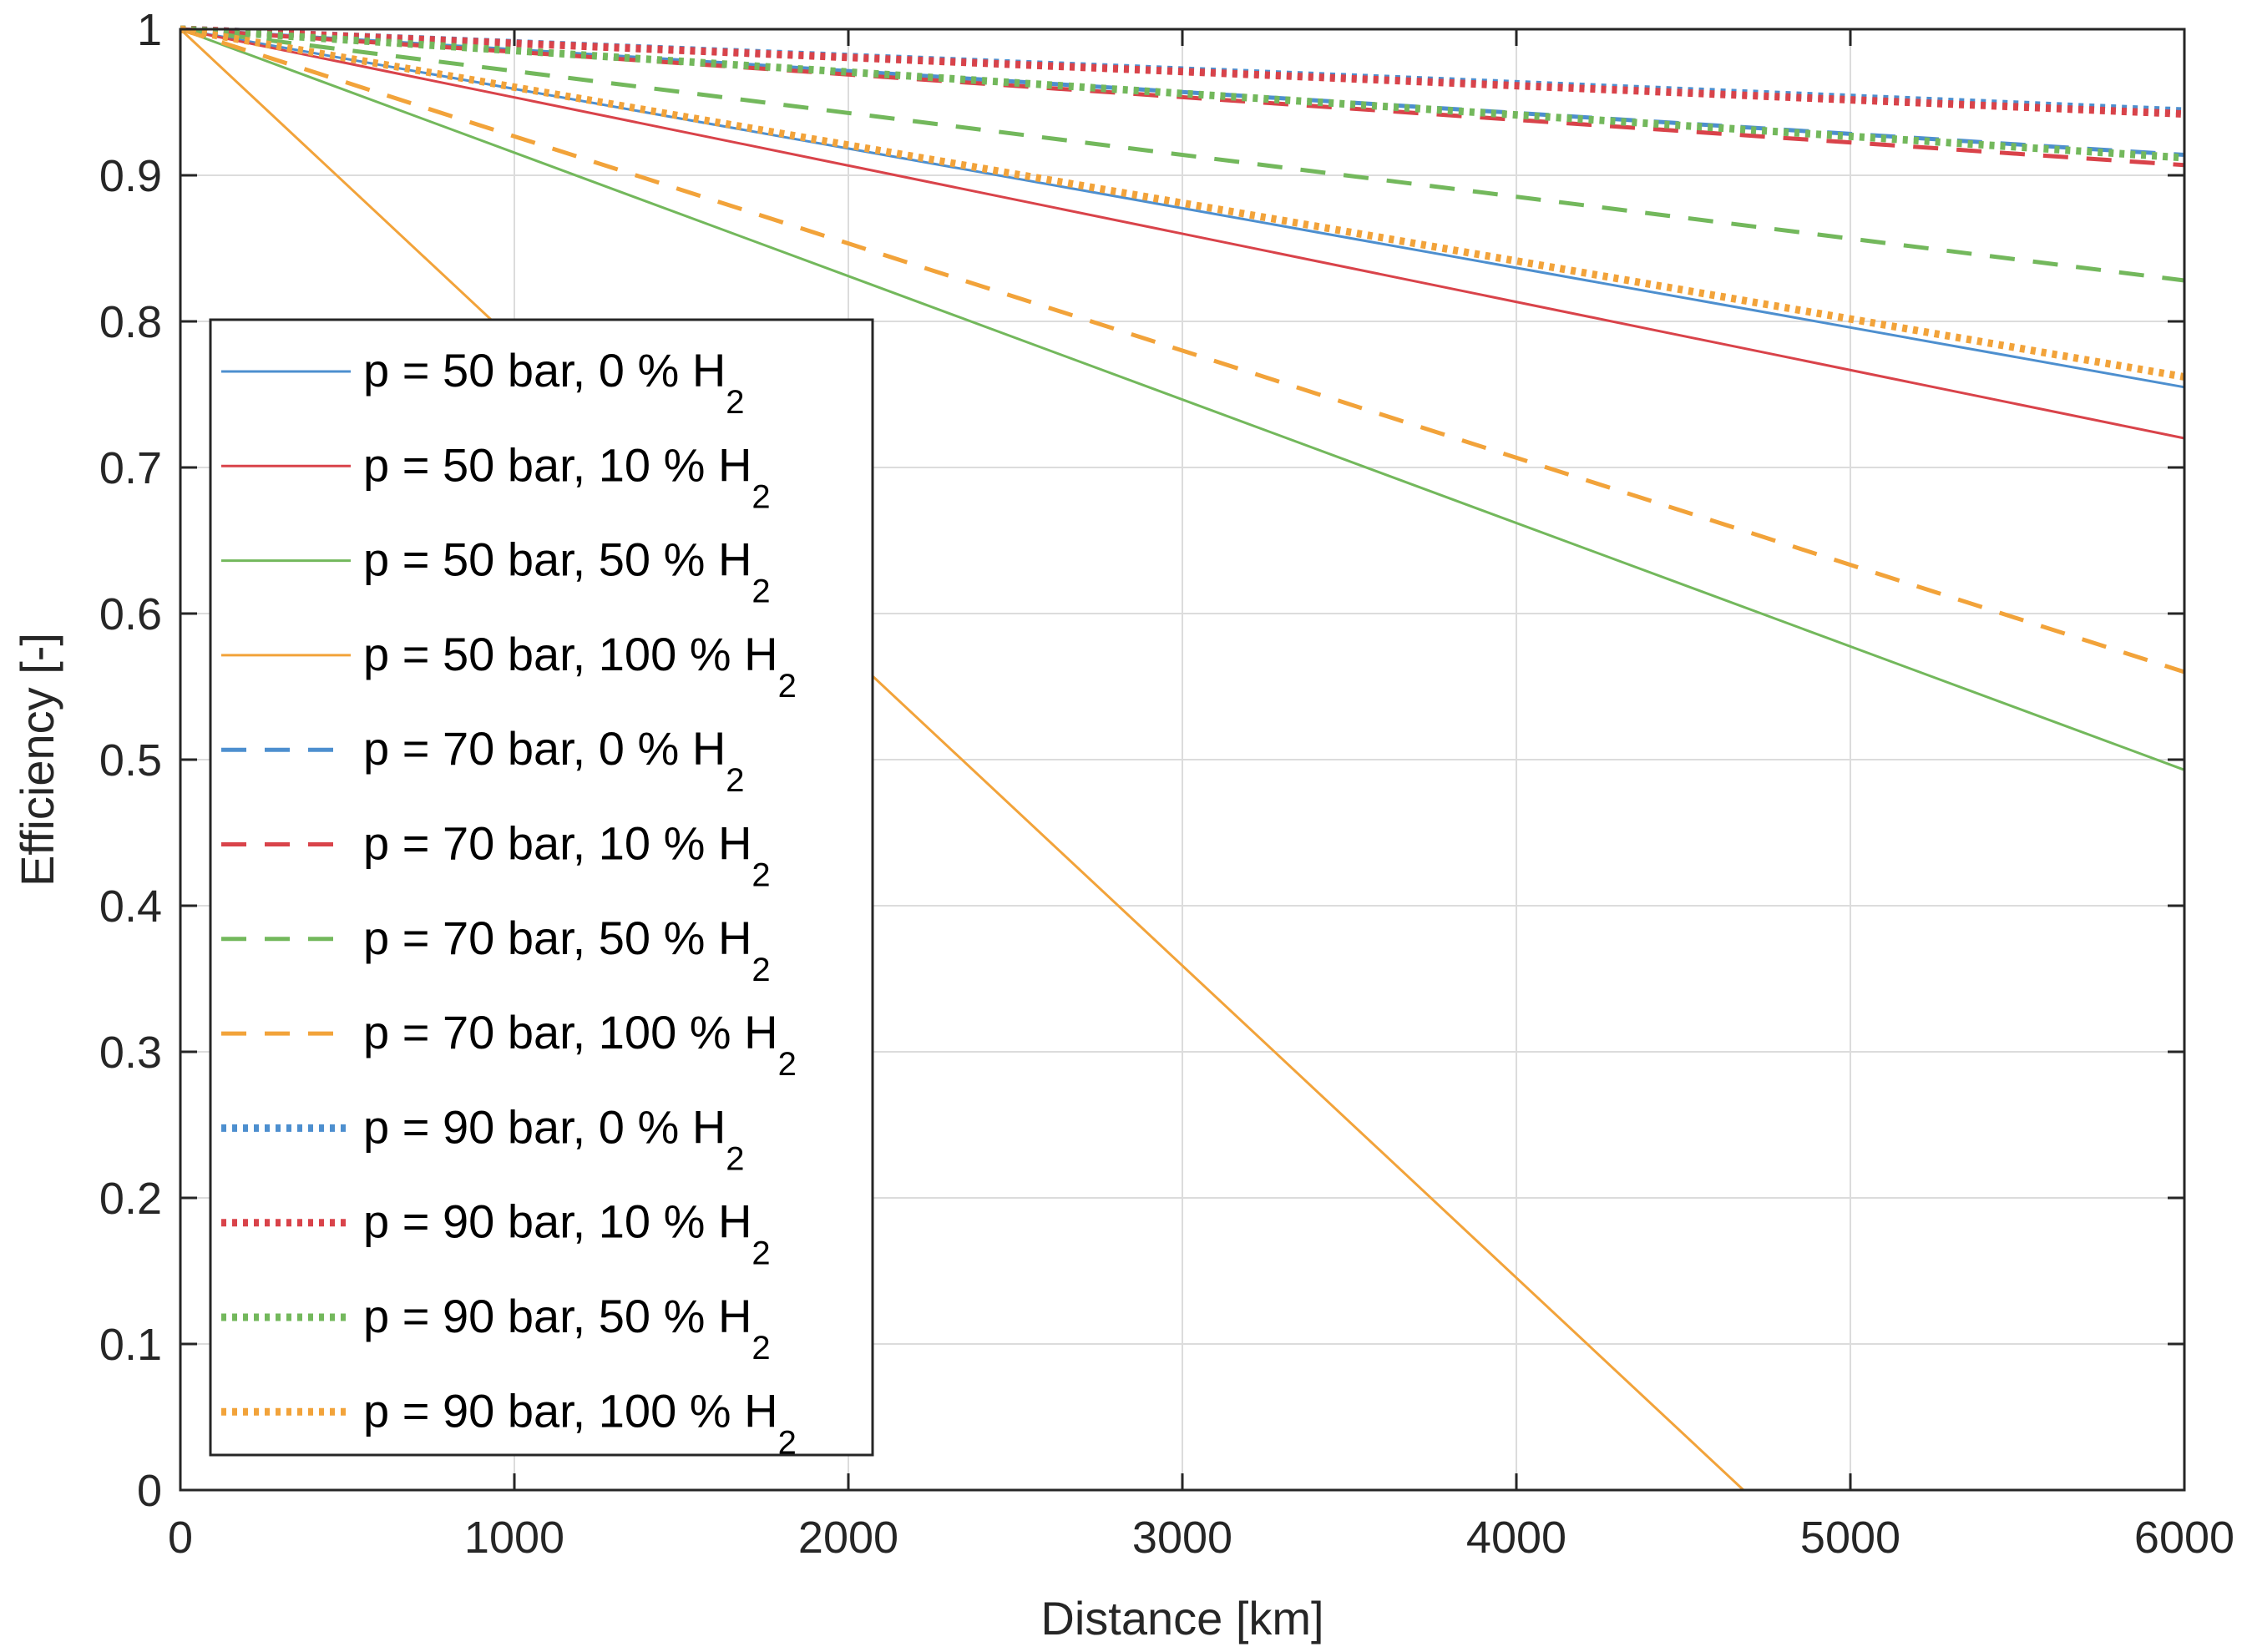 The width and height of the screenshot is (2247, 1652). I want to click on y-tick-label: 0.8, so click(130, 322).